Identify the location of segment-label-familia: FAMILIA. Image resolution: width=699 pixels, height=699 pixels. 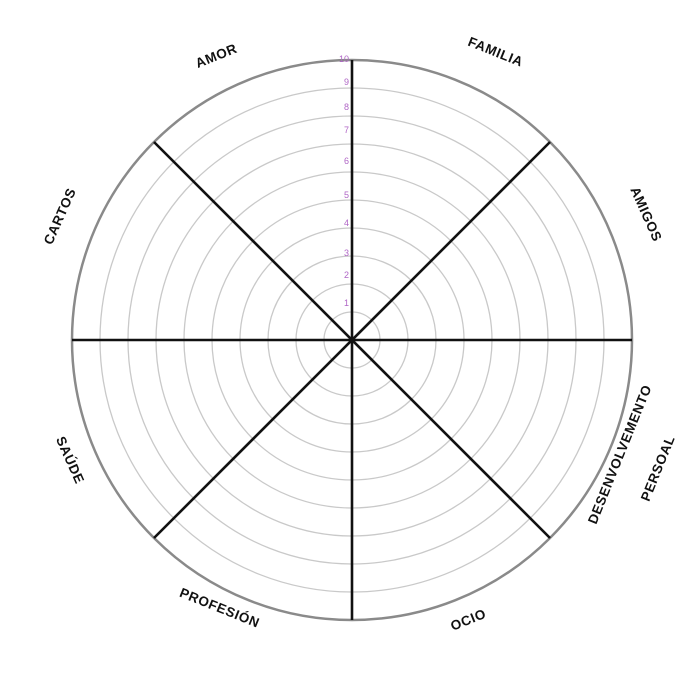
(496, 52).